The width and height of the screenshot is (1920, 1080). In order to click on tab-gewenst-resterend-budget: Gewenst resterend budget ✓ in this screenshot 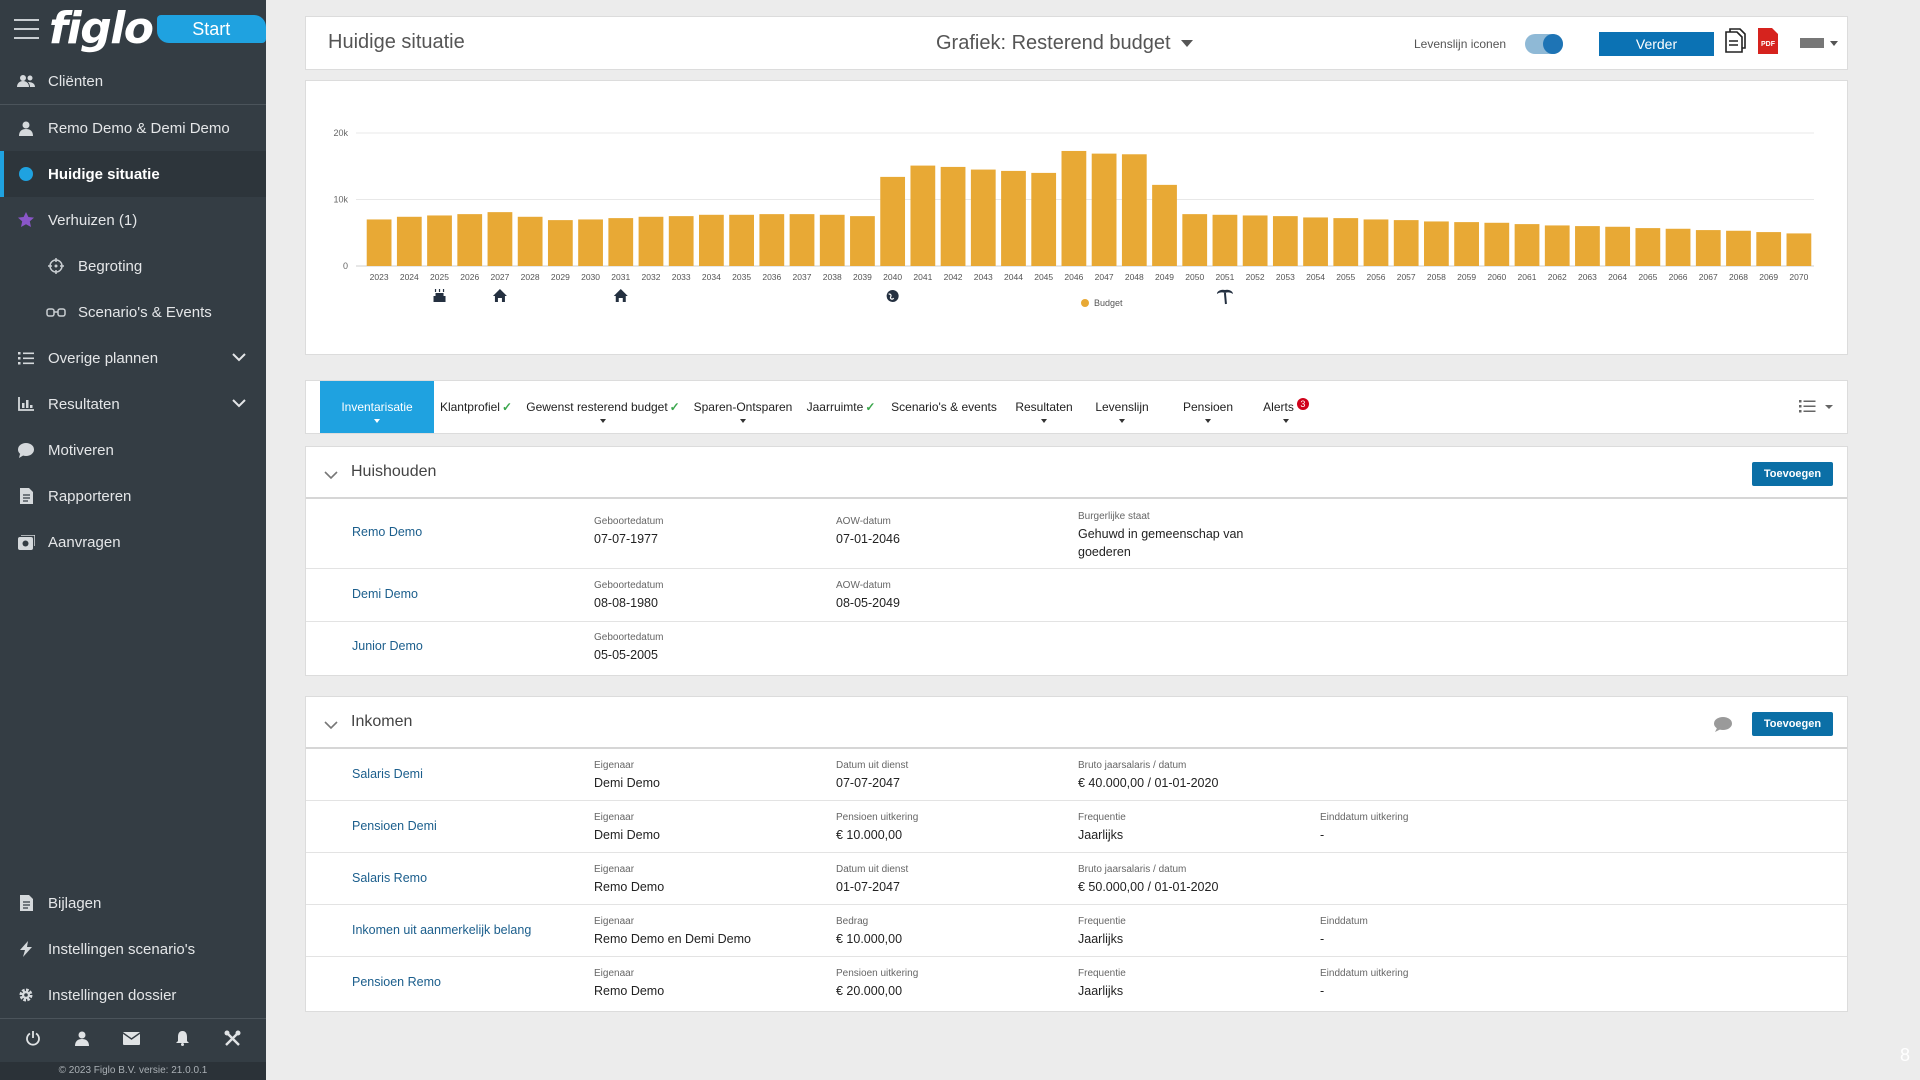, I will do `click(603, 407)`.